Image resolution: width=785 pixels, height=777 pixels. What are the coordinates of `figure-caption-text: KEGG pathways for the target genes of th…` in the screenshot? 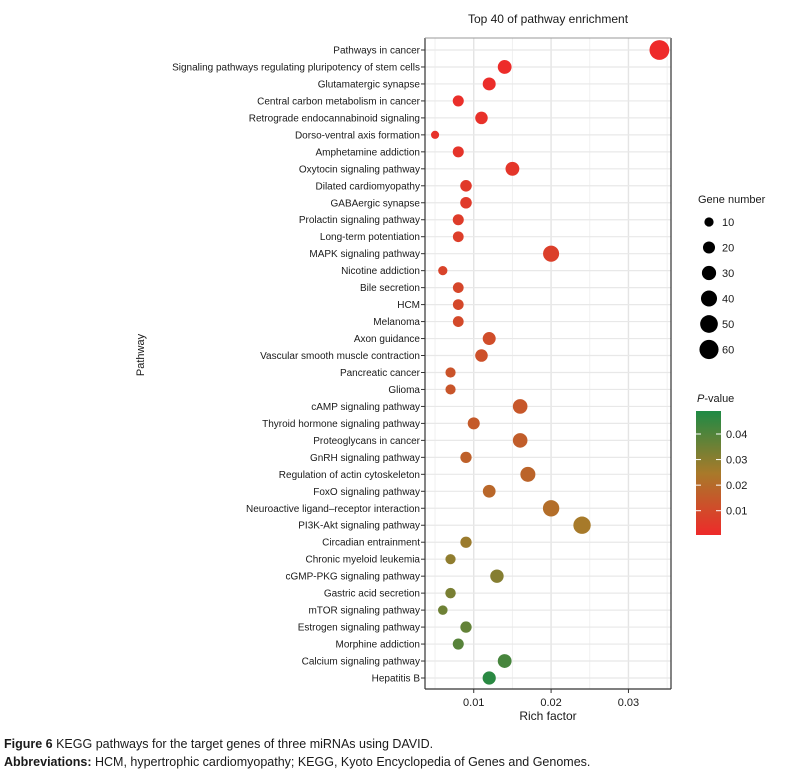 It's located at (243, 744).